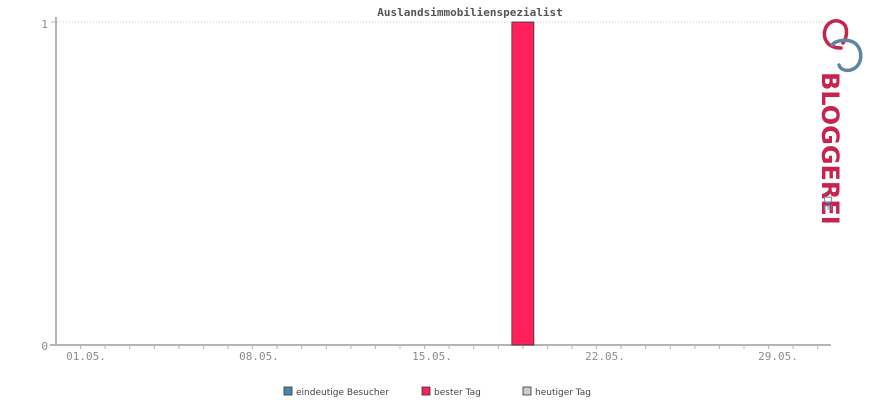 The width and height of the screenshot is (870, 400). What do you see at coordinates (86, 356) in the screenshot?
I see `x-tick-label-01-05: 01.05.` at bounding box center [86, 356].